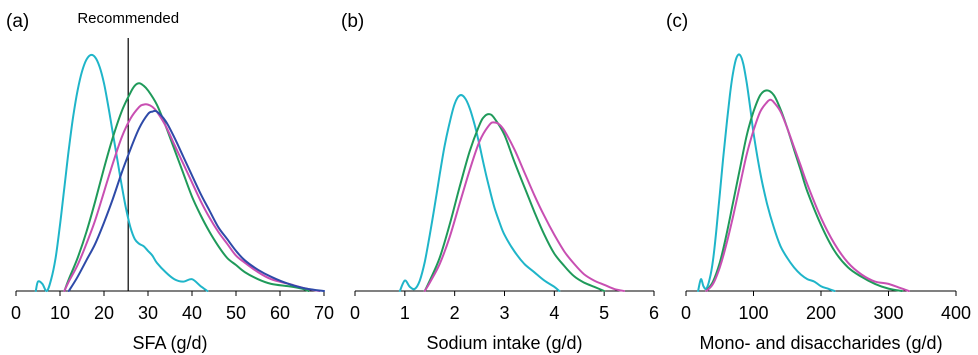 This screenshot has height=355, width=978. I want to click on x-tick-label: 2, so click(455, 313).